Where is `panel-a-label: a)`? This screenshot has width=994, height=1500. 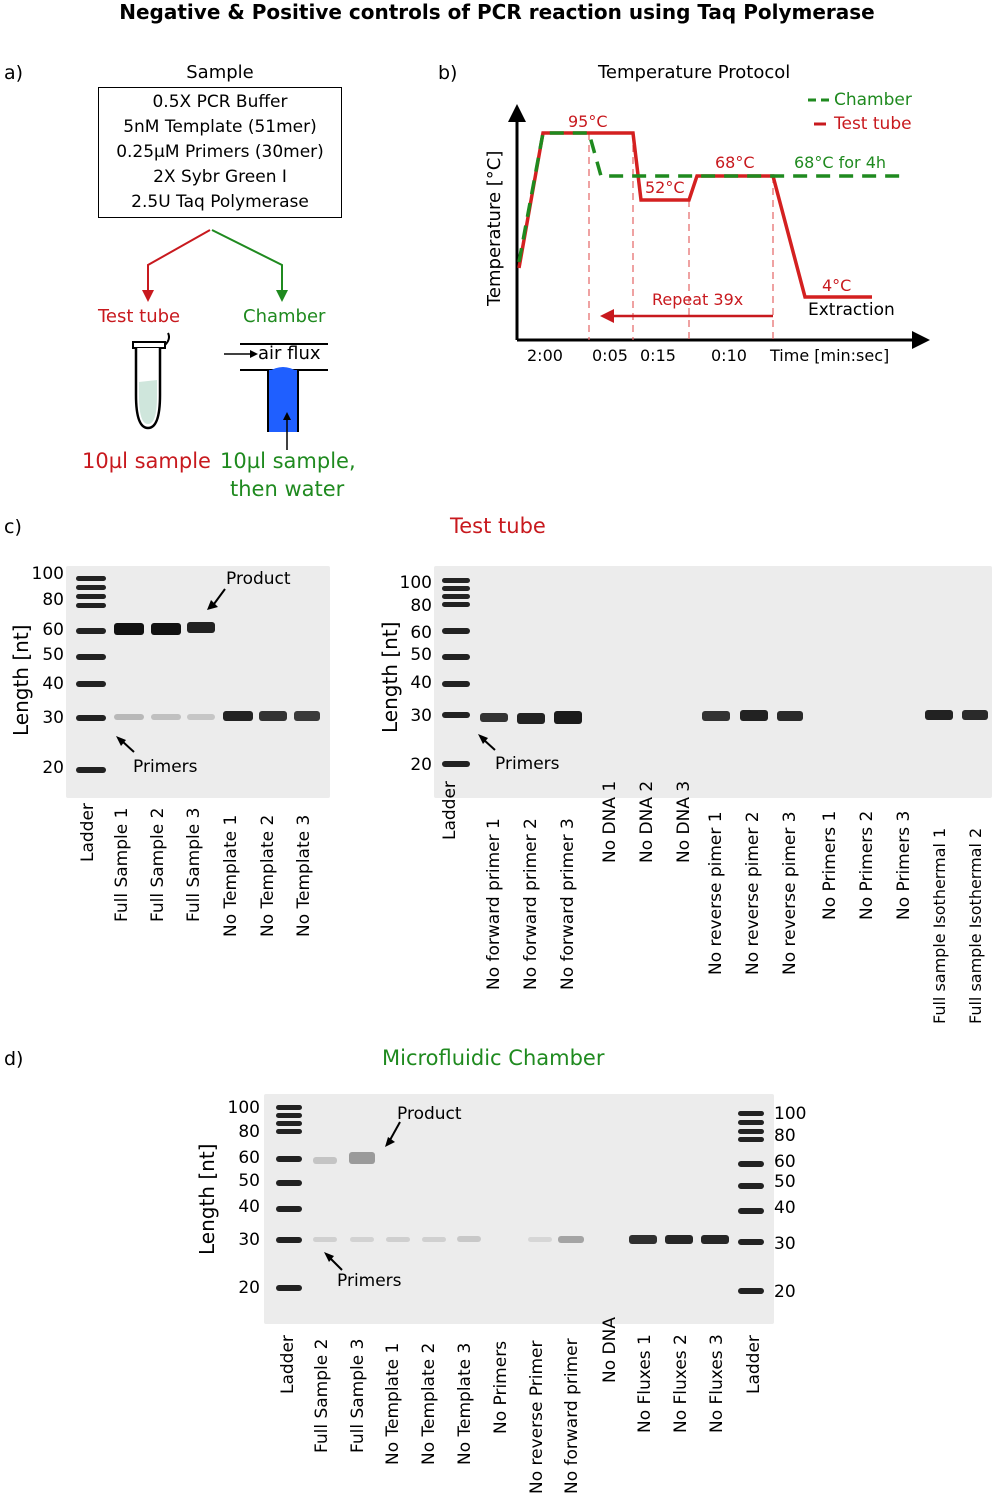 panel-a-label: a) is located at coordinates (14, 73).